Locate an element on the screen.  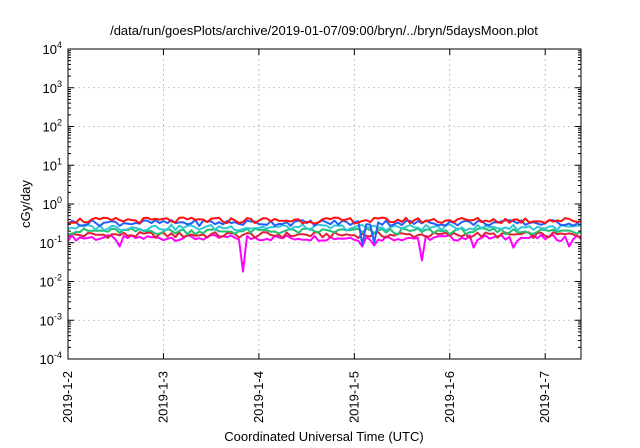
series-group is located at coordinates (324, 244).